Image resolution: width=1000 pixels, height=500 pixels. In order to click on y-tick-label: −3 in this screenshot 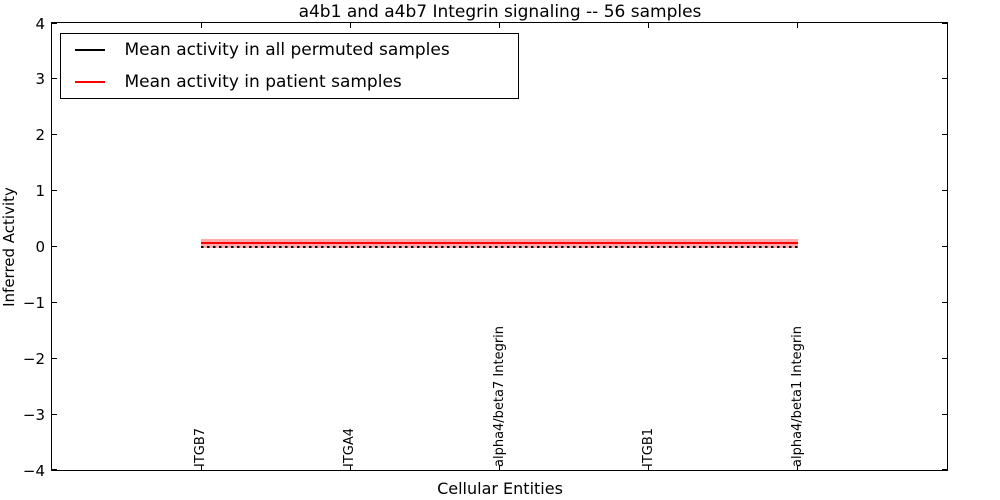, I will do `click(33, 414)`.